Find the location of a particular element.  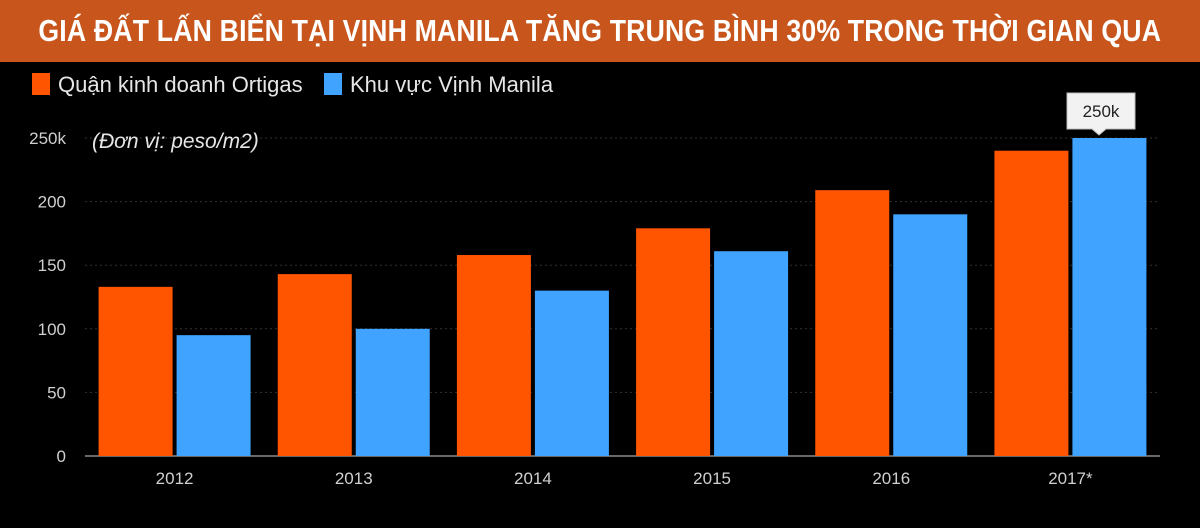

legend-swatch-manila-bay is located at coordinates (333, 84).